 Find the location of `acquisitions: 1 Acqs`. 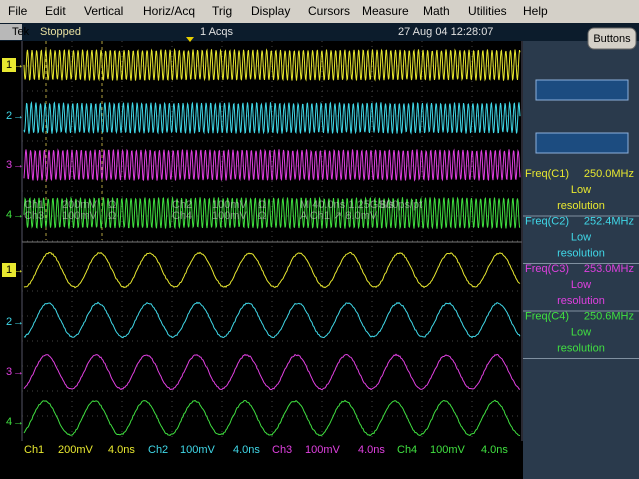

acquisitions: 1 Acqs is located at coordinates (217, 32).